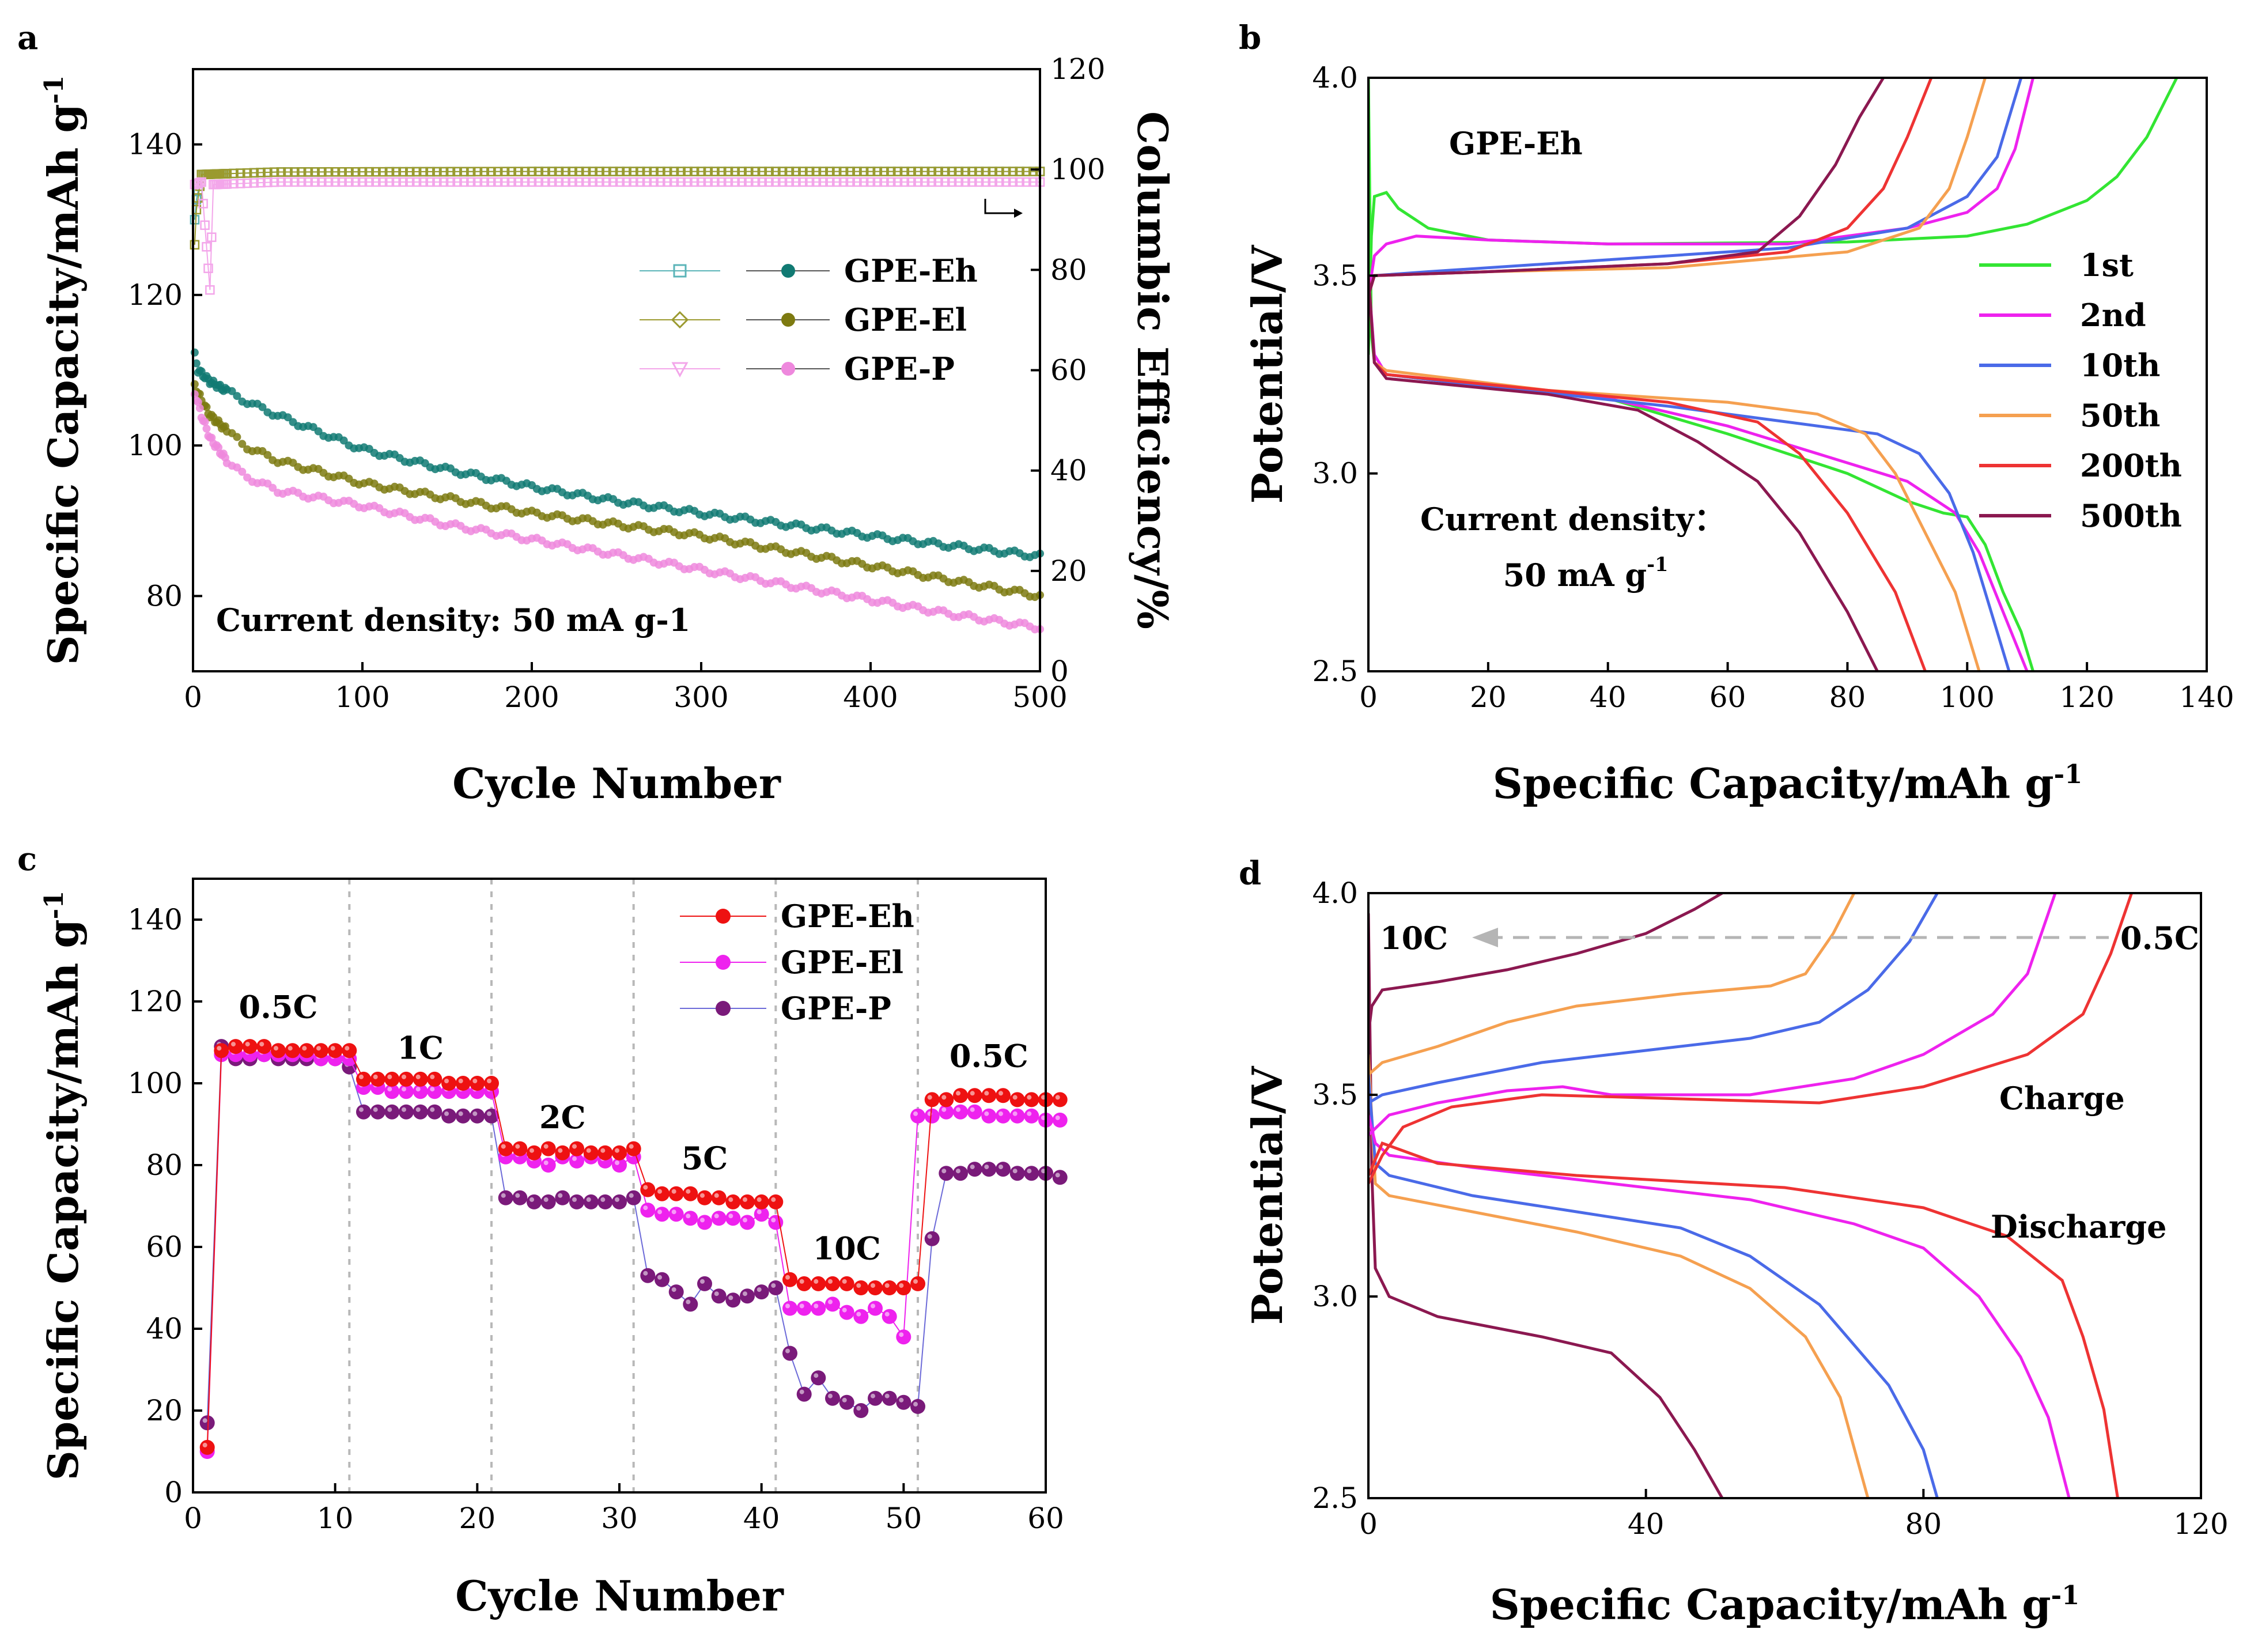 The height and width of the screenshot is (1652, 2258). Describe the element at coordinates (2078, 1226) in the screenshot. I see `d-discharge-label: Discharge` at that location.